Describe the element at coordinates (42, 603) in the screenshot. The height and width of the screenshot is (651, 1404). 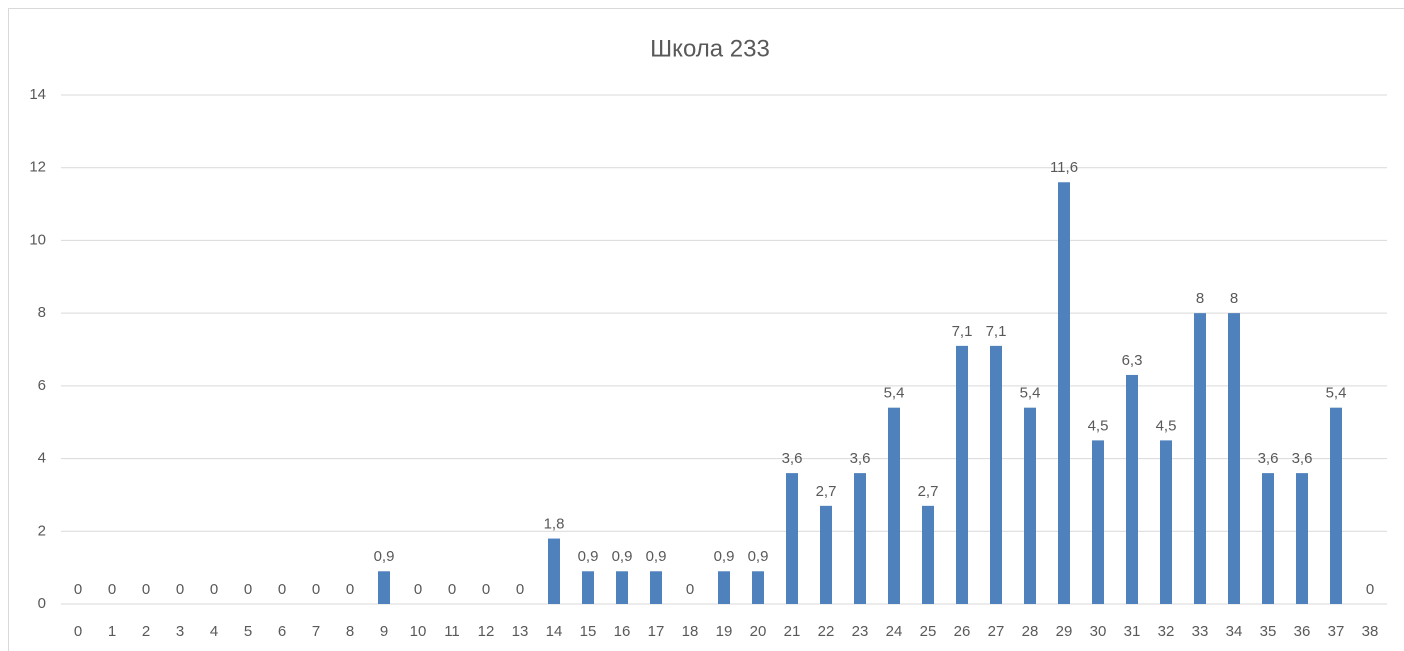
I see `y-tick-label: 0` at that location.